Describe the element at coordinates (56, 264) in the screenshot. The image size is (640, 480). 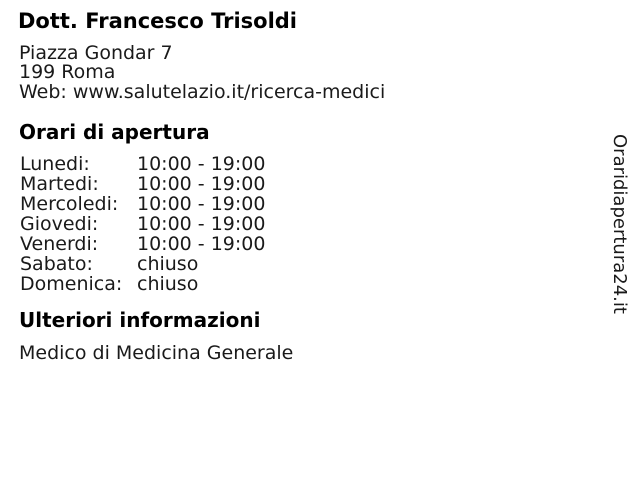
I see `day-label: Sabato:` at that location.